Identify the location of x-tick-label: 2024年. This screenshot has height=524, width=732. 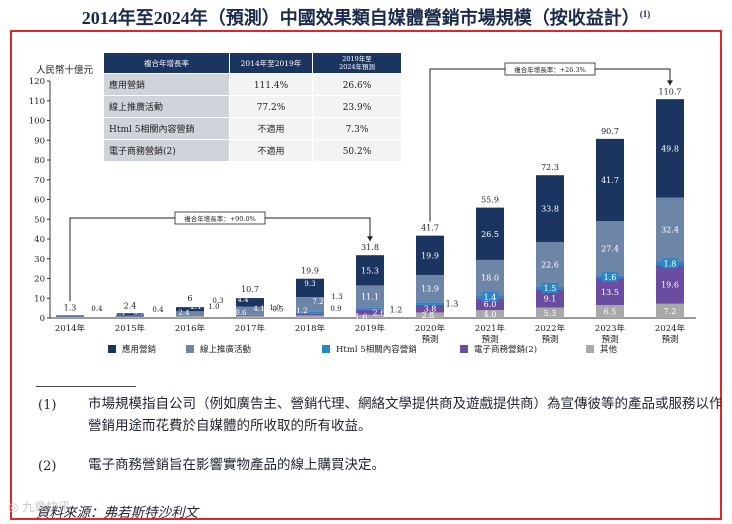
(670, 328).